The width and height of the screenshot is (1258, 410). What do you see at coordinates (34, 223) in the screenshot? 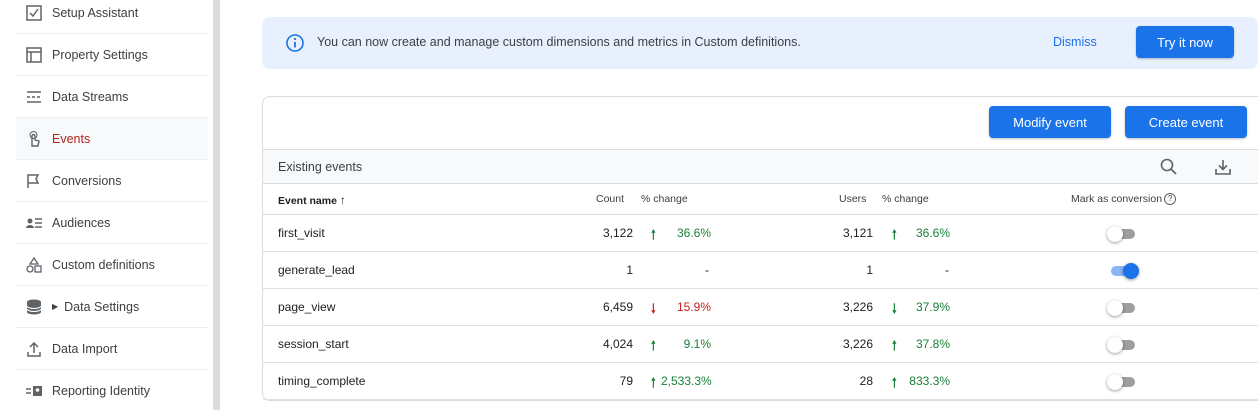
I see `audience-icon` at bounding box center [34, 223].